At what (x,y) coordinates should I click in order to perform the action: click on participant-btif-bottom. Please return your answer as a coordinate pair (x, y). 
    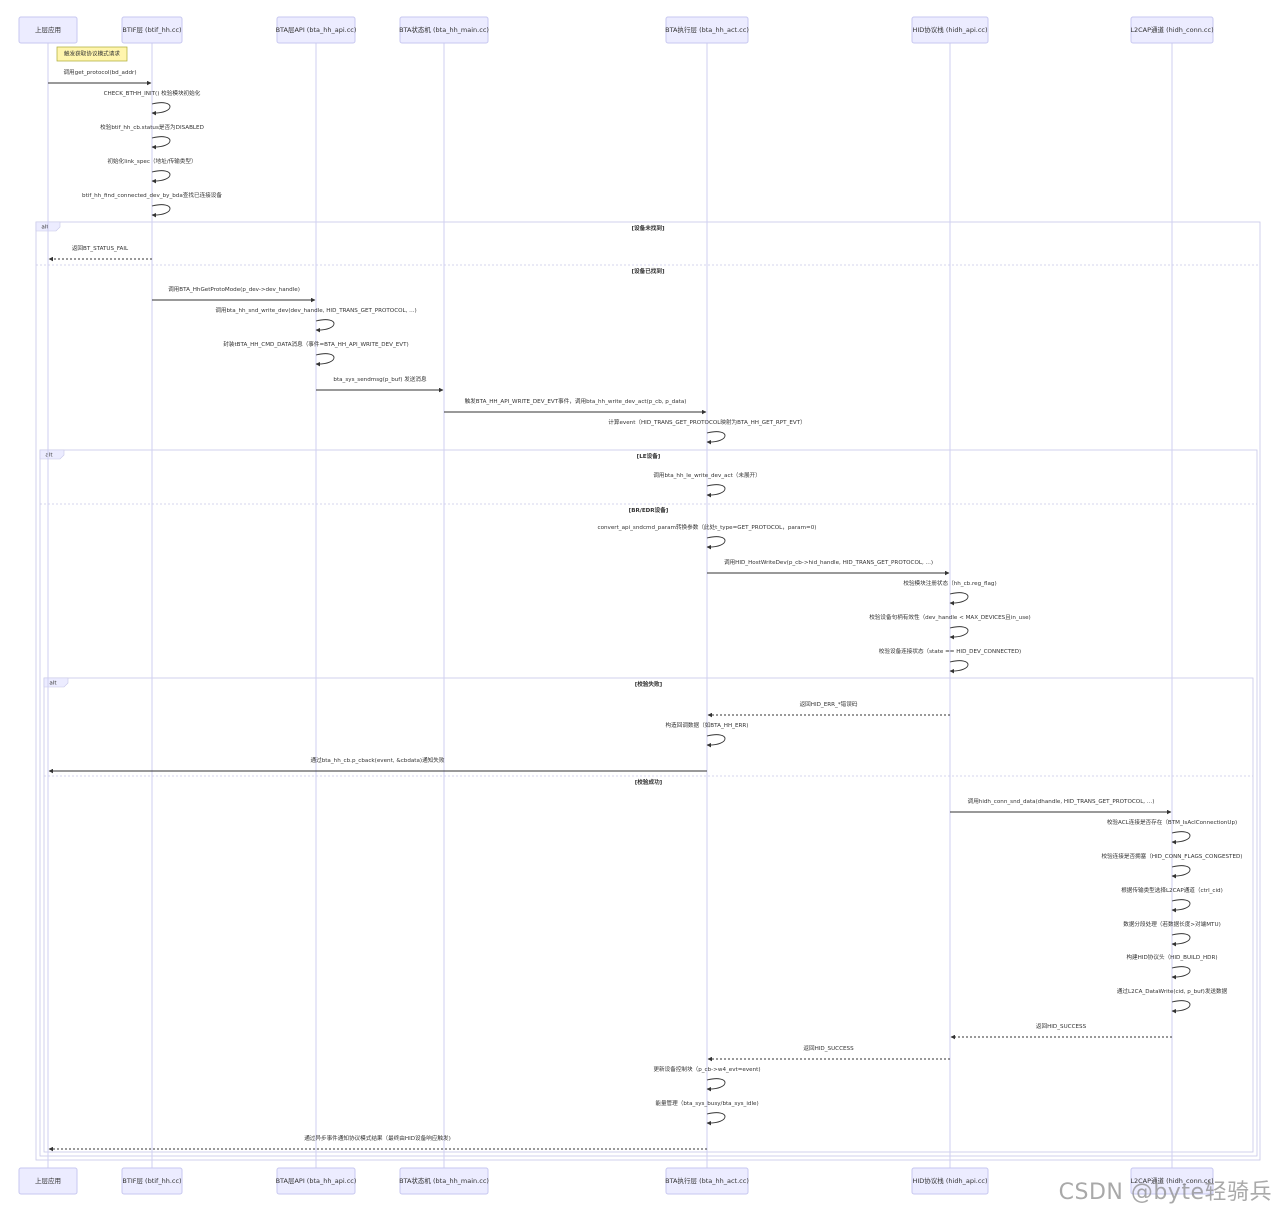
    Looking at the image, I should click on (152, 1181).